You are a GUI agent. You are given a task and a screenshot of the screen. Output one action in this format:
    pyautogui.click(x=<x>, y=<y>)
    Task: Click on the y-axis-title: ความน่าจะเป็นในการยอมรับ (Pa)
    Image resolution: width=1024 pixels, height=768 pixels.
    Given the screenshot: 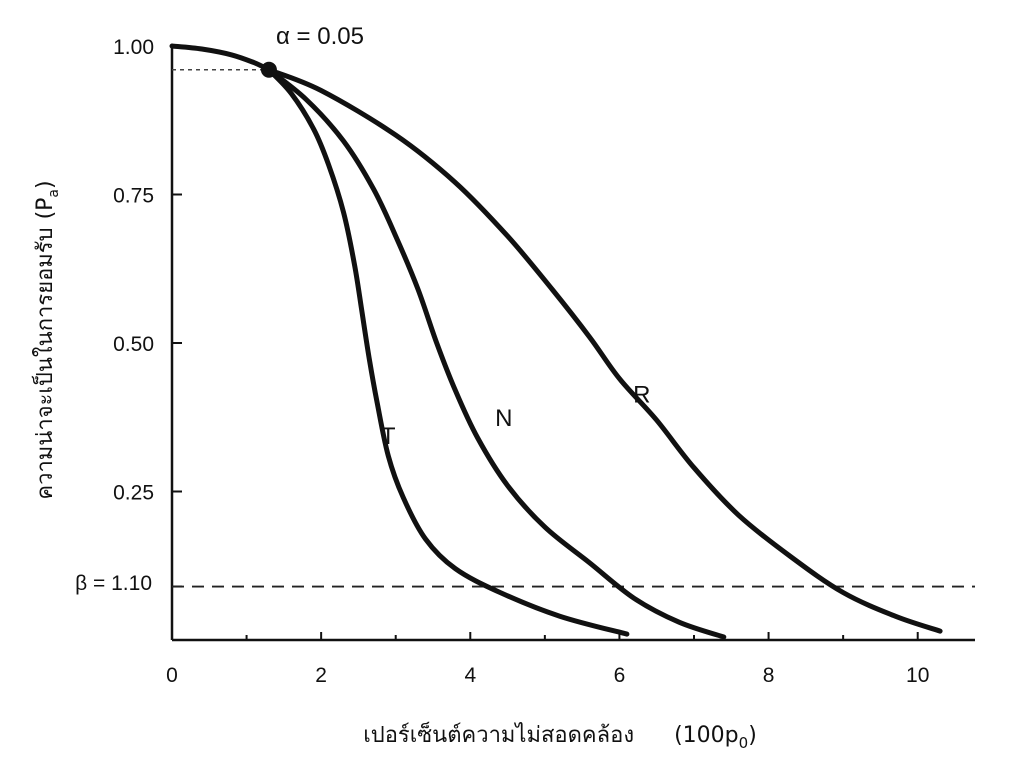 What is the action you would take?
    pyautogui.click(x=46, y=339)
    